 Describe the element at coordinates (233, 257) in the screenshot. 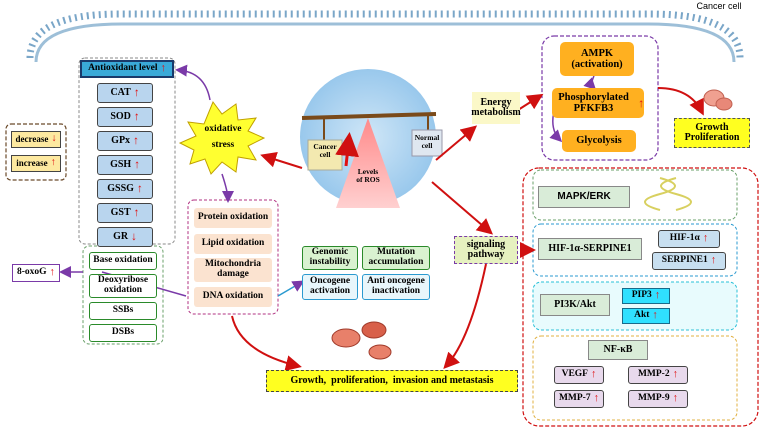

I see `oxidation-panel` at that location.